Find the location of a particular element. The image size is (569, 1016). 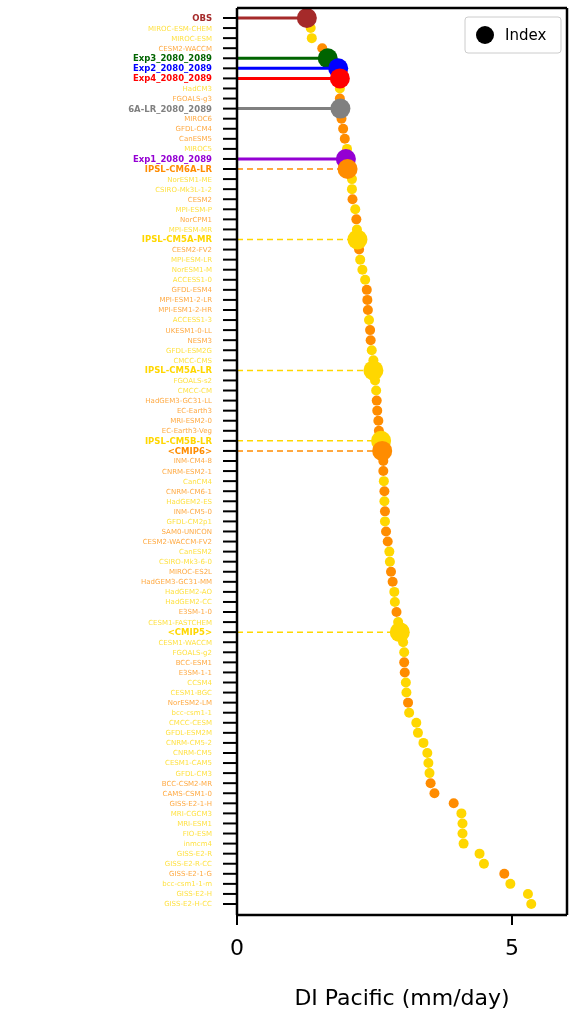

y-tick-label: Exp4_2080_2089 is located at coordinates (172, 78).